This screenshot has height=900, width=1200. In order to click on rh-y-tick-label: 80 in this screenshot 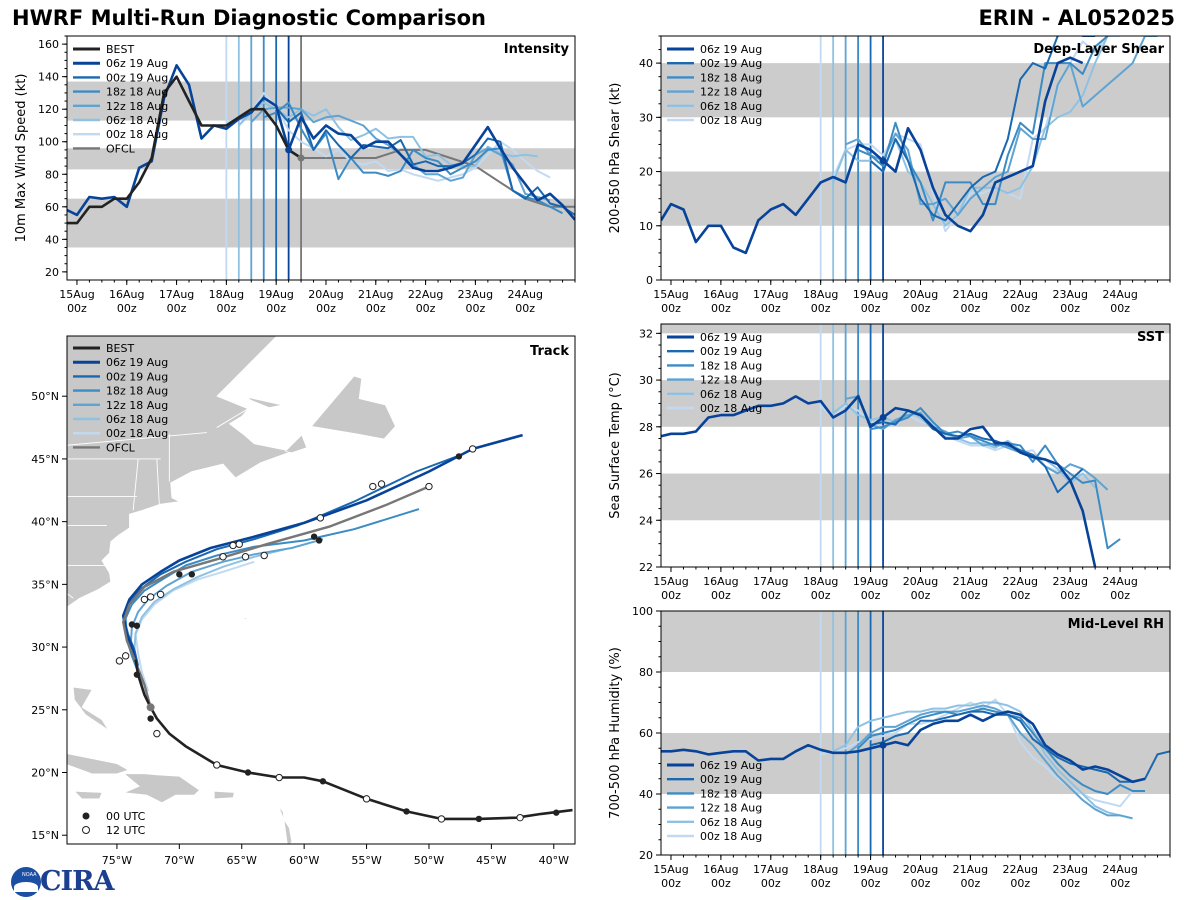, I will do `click(646, 672)`.